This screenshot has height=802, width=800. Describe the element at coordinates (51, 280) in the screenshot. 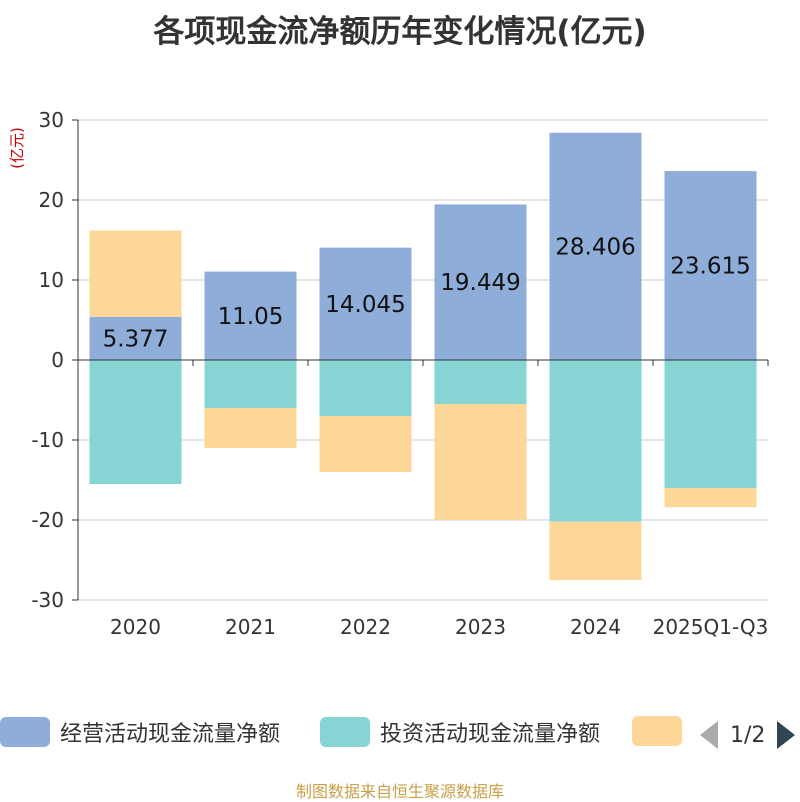

I see `y-tick-label: 10` at that location.